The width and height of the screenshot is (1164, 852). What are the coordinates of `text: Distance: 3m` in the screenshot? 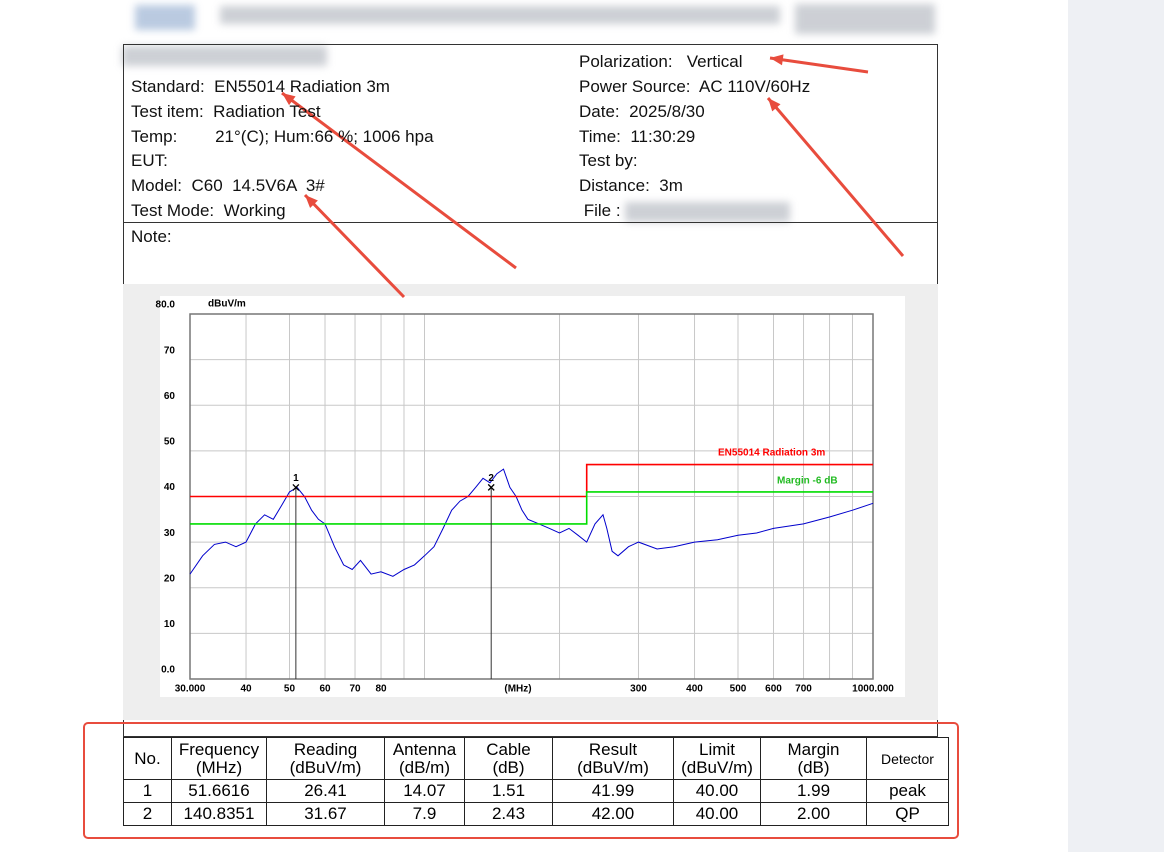 It's located at (631, 185).